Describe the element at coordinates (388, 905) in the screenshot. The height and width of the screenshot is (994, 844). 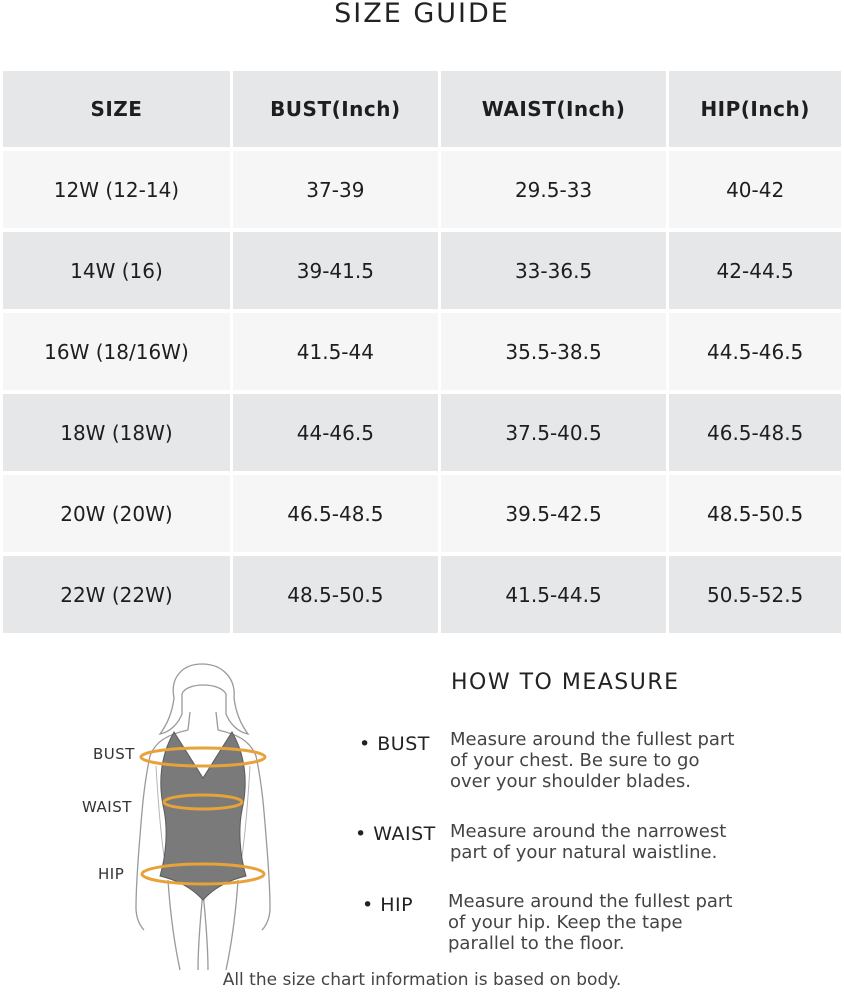
I see `measure-label-hip: • HIP` at that location.